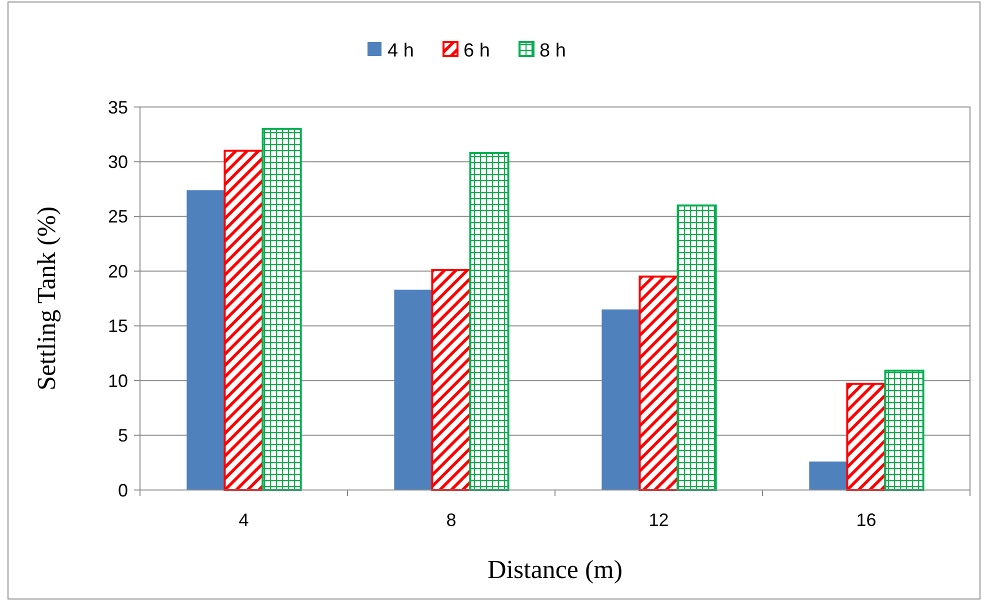 Image resolution: width=987 pixels, height=601 pixels. I want to click on y-tick-label: 0, so click(123, 490).